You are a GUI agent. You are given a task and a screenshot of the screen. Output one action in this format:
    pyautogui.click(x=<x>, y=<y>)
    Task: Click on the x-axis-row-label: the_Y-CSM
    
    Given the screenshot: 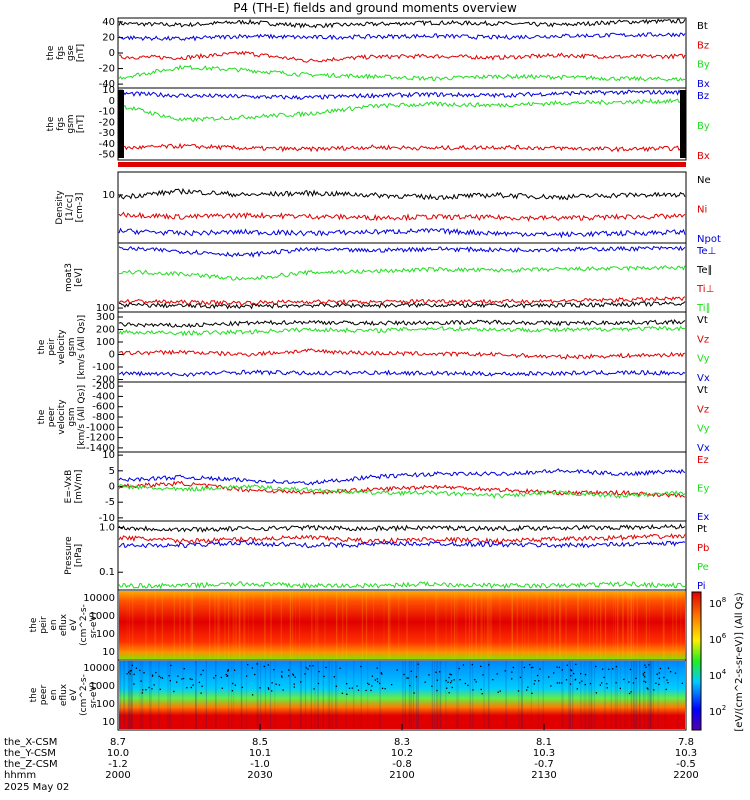 What is the action you would take?
    pyautogui.click(x=30, y=753)
    